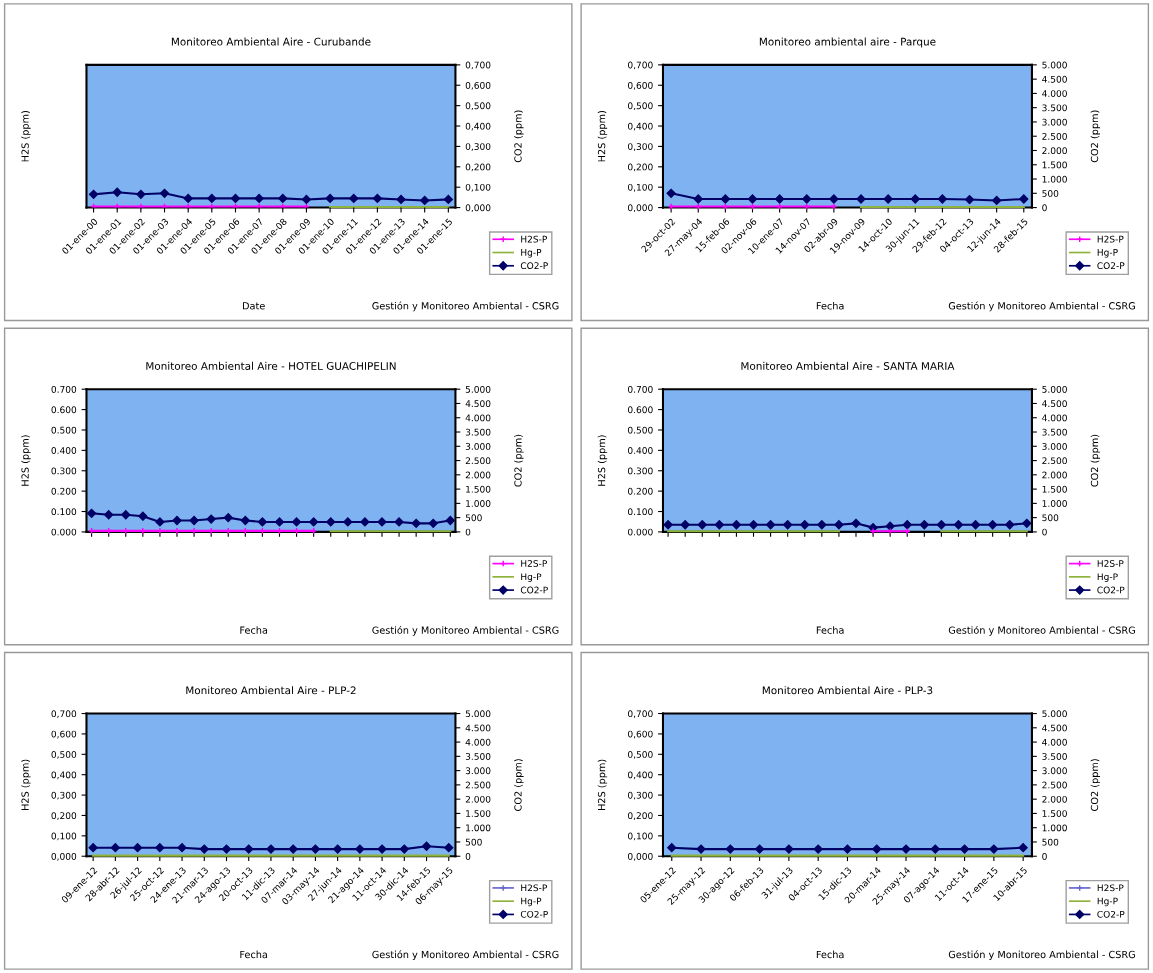 This screenshot has height=973, width=1153. What do you see at coordinates (271, 41) in the screenshot?
I see `chart-title: Monitoreo Ambiental Aire - Curubande` at bounding box center [271, 41].